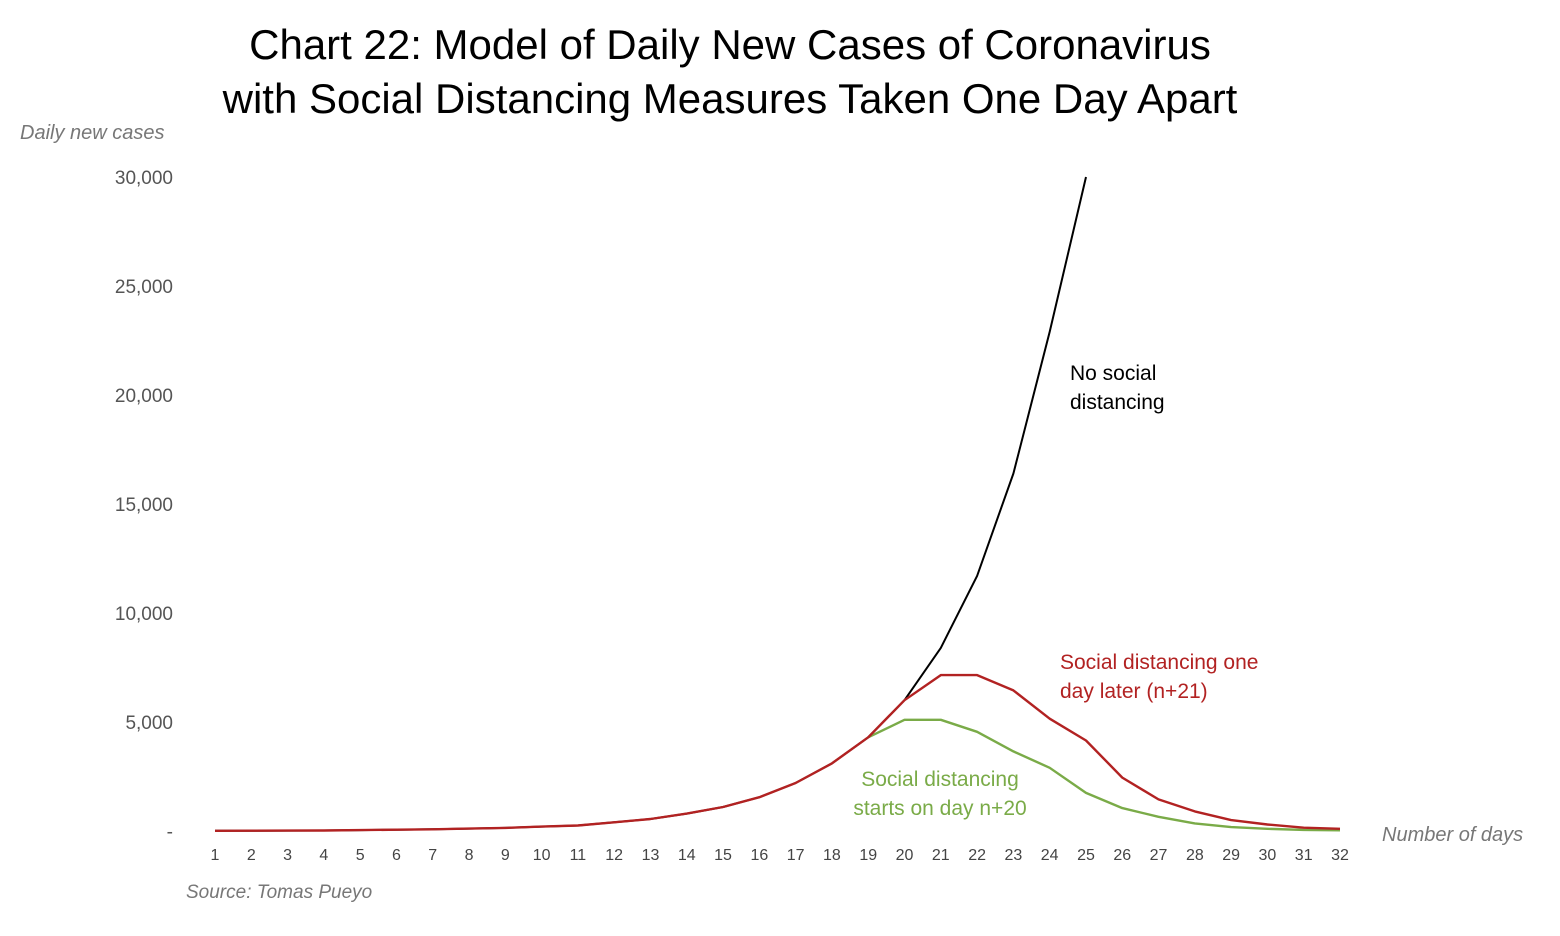 This screenshot has height=936, width=1560. Describe the element at coordinates (868, 855) in the screenshot. I see `x-tick-label: 19` at that location.